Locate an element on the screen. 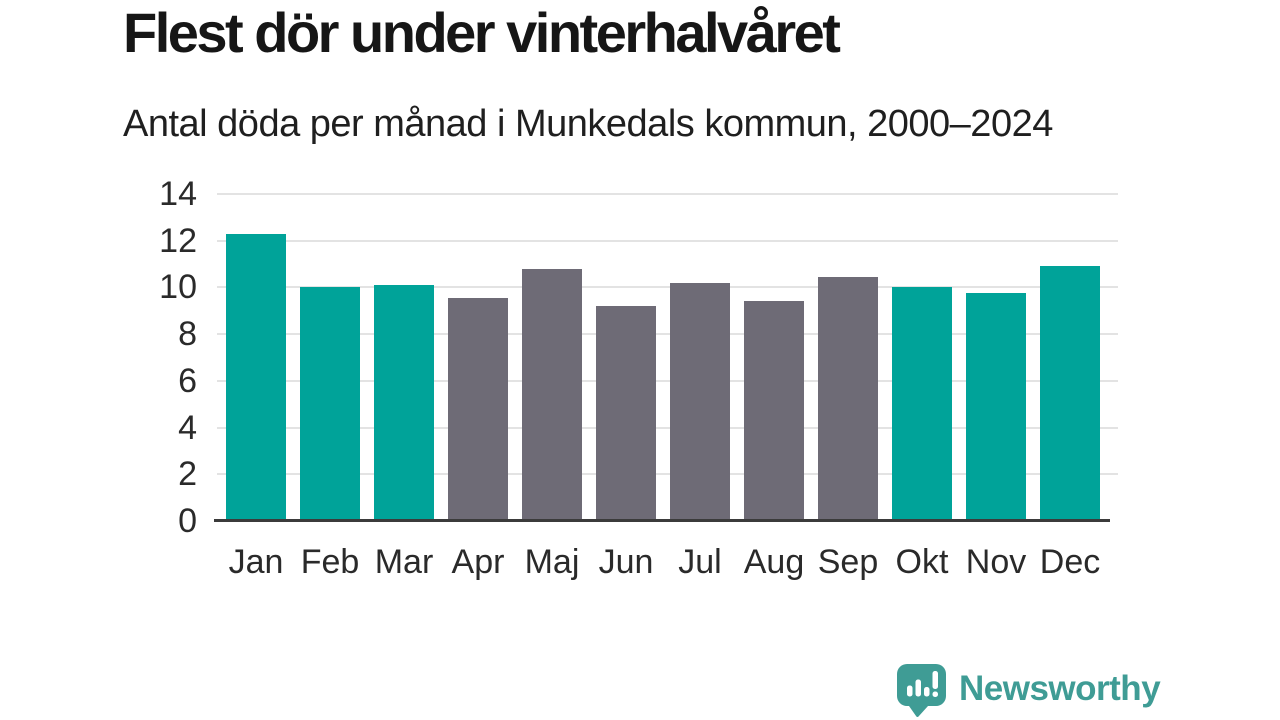  x-axis-line is located at coordinates (662, 520).